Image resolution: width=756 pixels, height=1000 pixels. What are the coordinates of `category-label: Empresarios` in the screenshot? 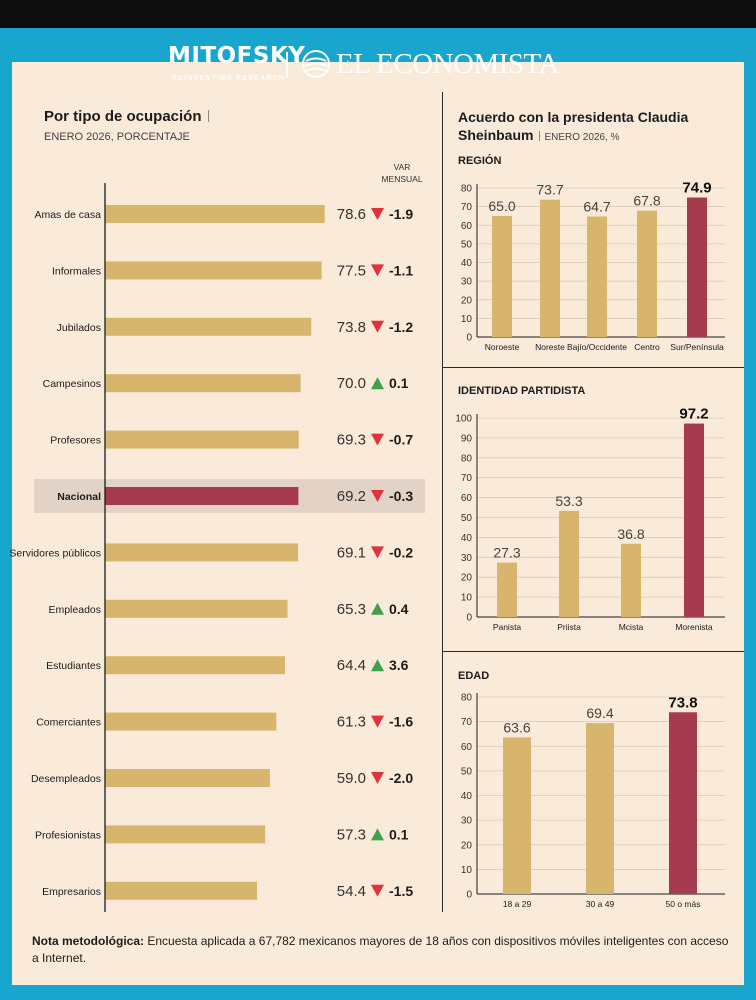 It's located at (71, 892).